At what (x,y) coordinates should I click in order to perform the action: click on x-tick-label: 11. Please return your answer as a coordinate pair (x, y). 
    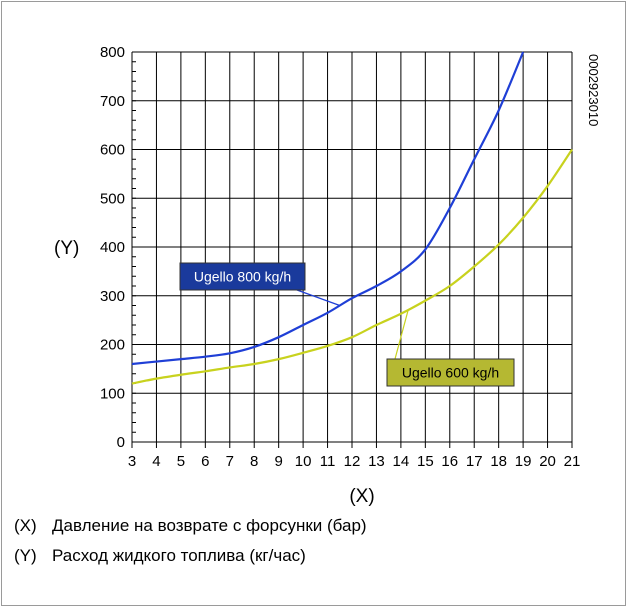
    Looking at the image, I should click on (328, 461).